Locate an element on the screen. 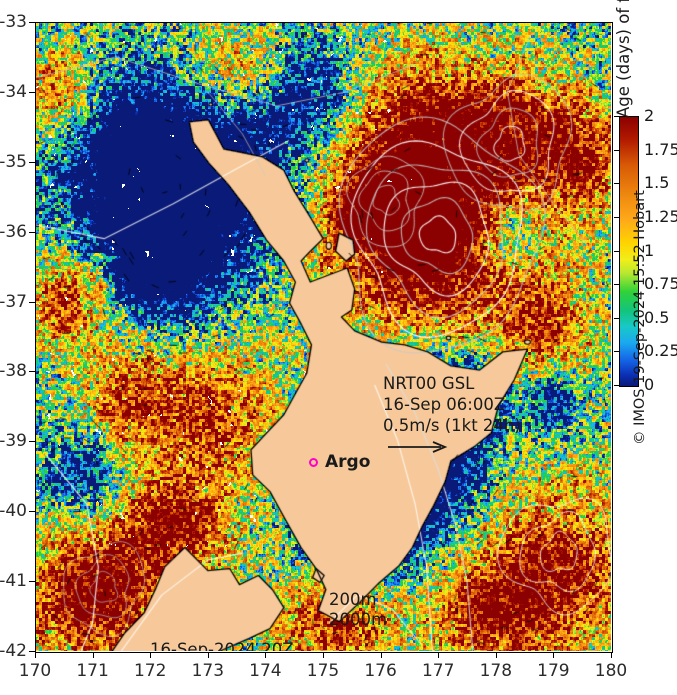 Image resolution: width=677 pixels, height=695 pixels. colorbar-title: Age (days) of filled SST (wrt latest) is located at coordinates (623, 59).